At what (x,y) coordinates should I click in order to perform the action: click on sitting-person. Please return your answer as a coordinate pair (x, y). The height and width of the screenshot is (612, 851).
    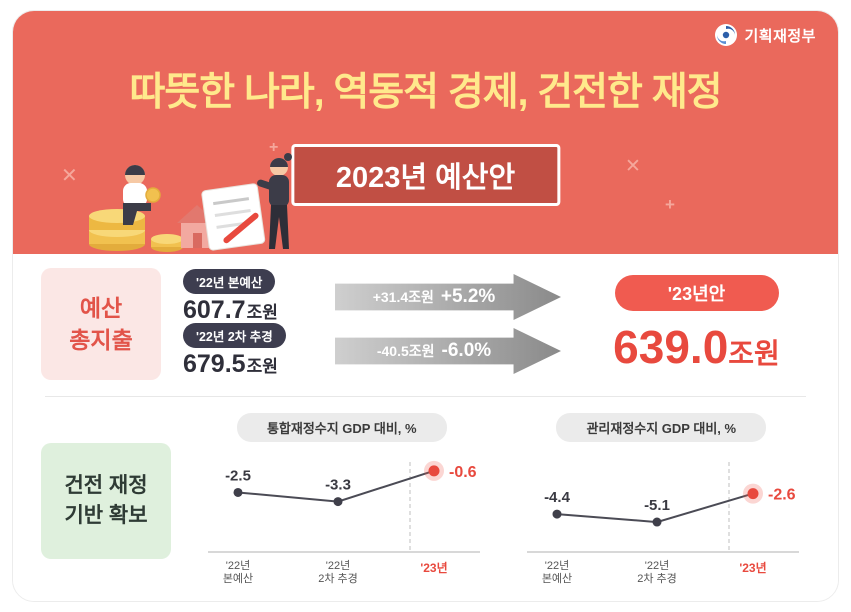
    Looking at the image, I should click on (142, 195).